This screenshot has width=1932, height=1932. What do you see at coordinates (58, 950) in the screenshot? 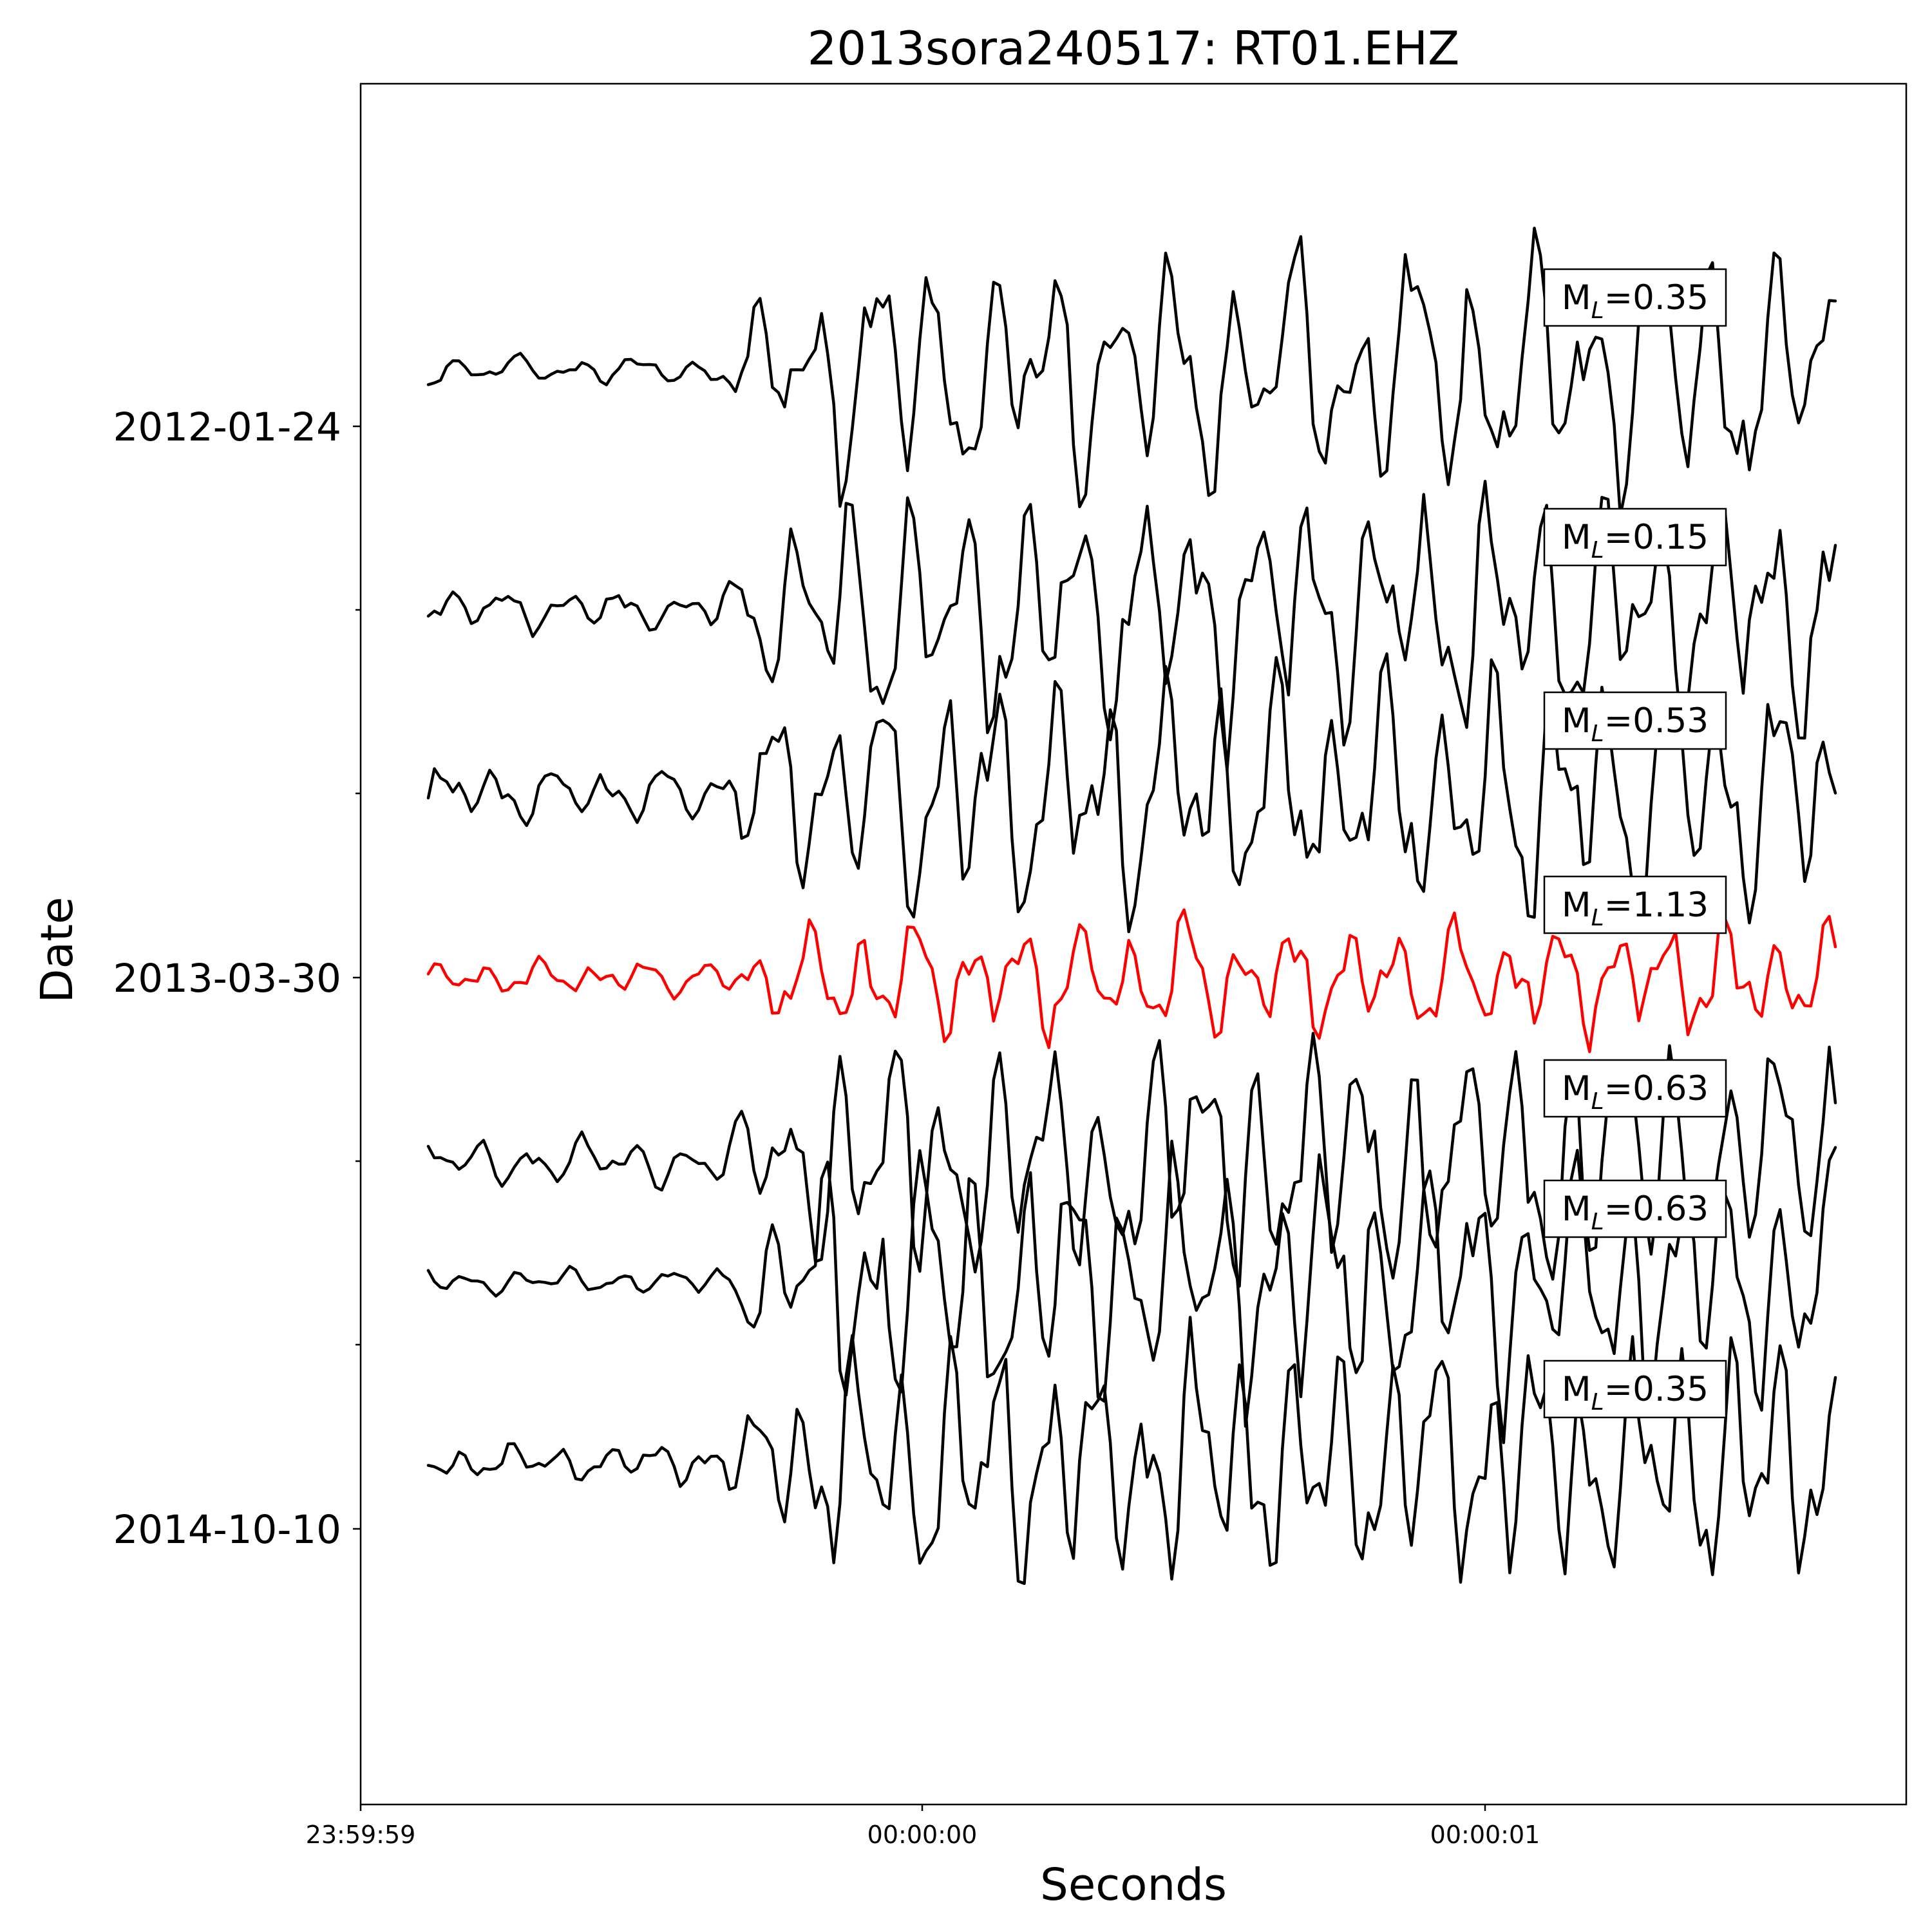
I see `y-axis-label: Date` at bounding box center [58, 950].